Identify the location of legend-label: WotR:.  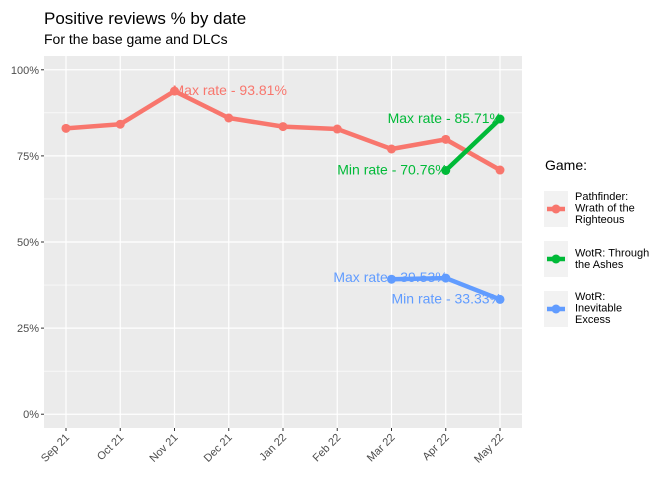
(590, 297).